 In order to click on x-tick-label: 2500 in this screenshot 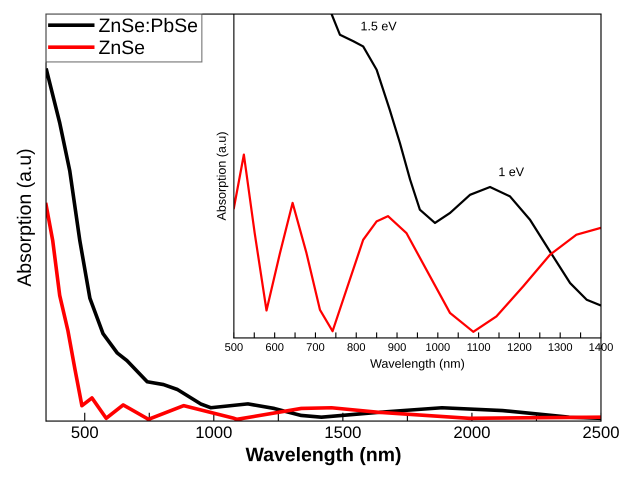, I will do `click(601, 432)`.